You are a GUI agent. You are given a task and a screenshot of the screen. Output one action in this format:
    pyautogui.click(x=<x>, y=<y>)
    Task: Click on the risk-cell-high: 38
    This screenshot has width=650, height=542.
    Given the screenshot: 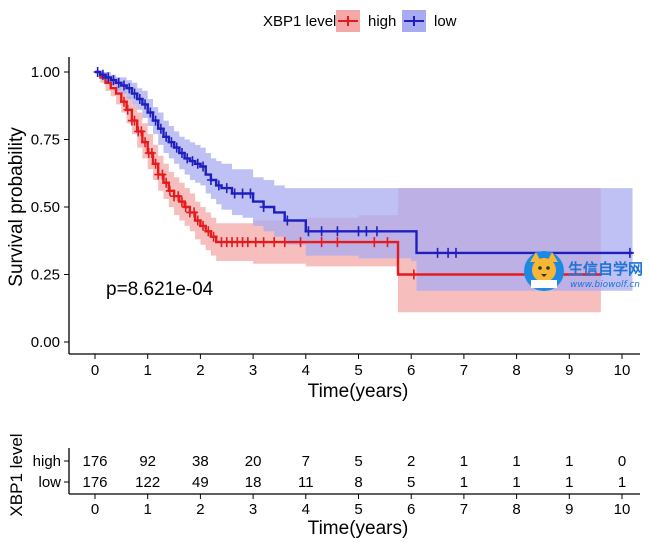 What is the action you would take?
    pyautogui.click(x=200, y=461)
    